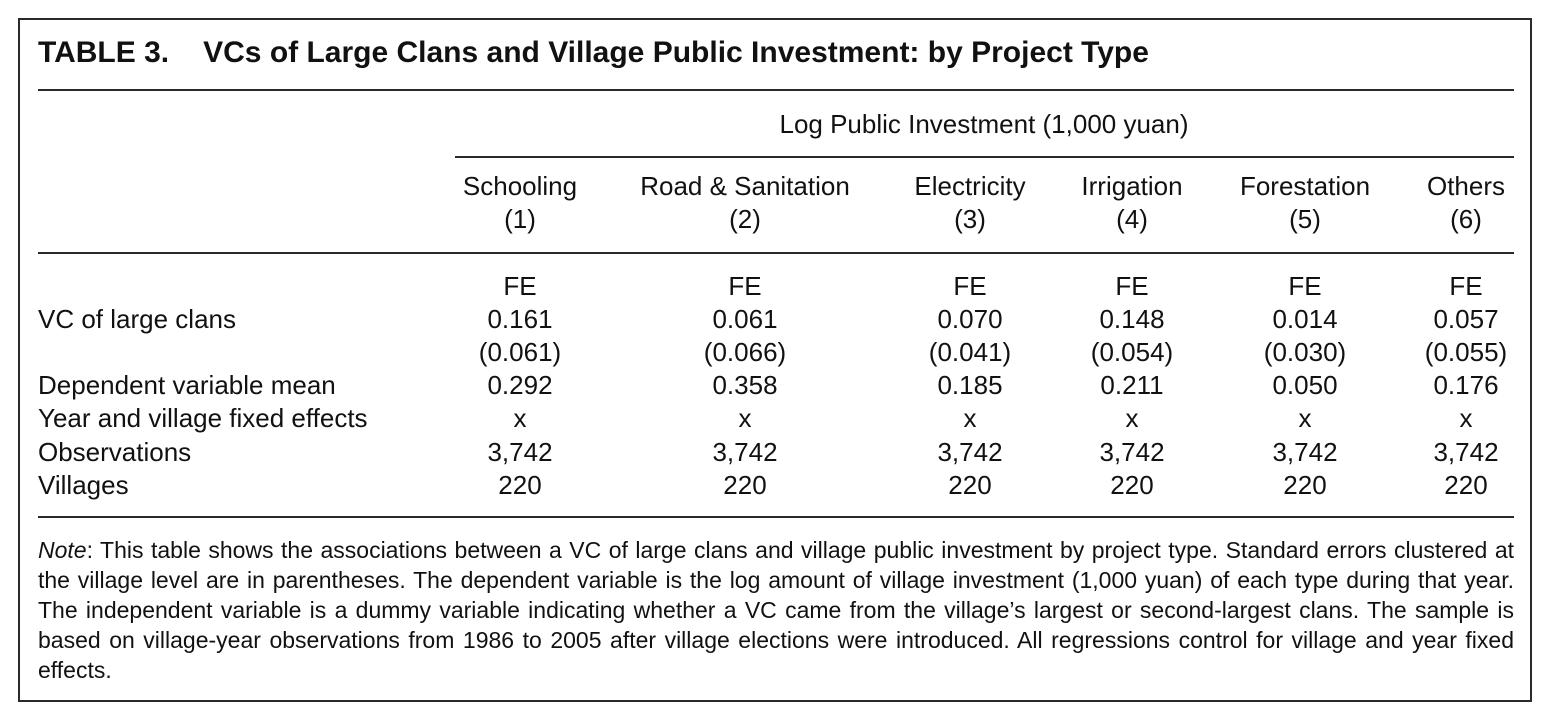 The width and height of the screenshot is (1552, 718). I want to click on table-cell: (0.041), so click(970, 352).